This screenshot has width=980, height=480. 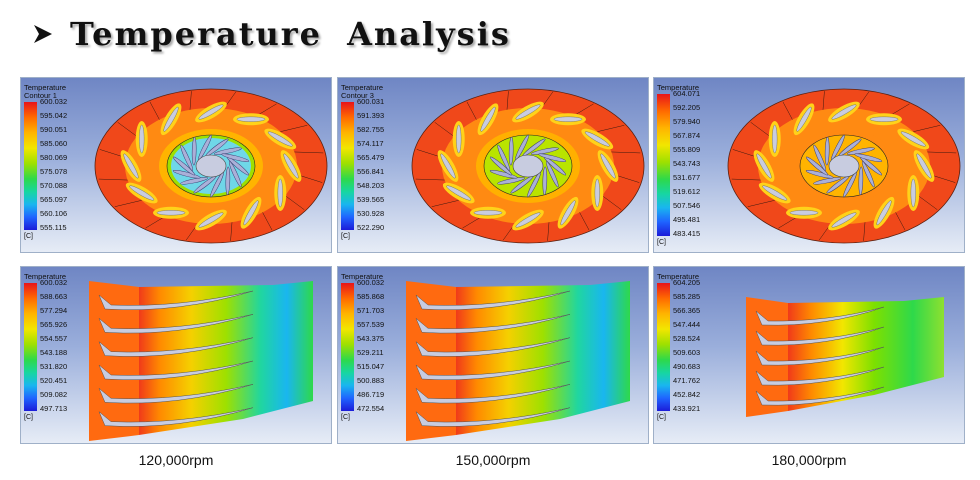 I want to click on legend-subtitle: Contour 1, so click(x=40, y=95).